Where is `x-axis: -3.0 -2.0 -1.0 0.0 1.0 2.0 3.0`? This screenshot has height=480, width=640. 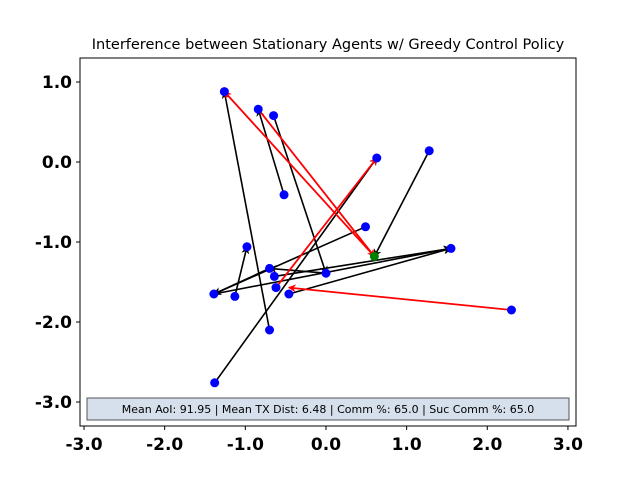
x-axis: -3.0 -2.0 -1.0 0.0 1.0 2.0 3.0 is located at coordinates (324, 440).